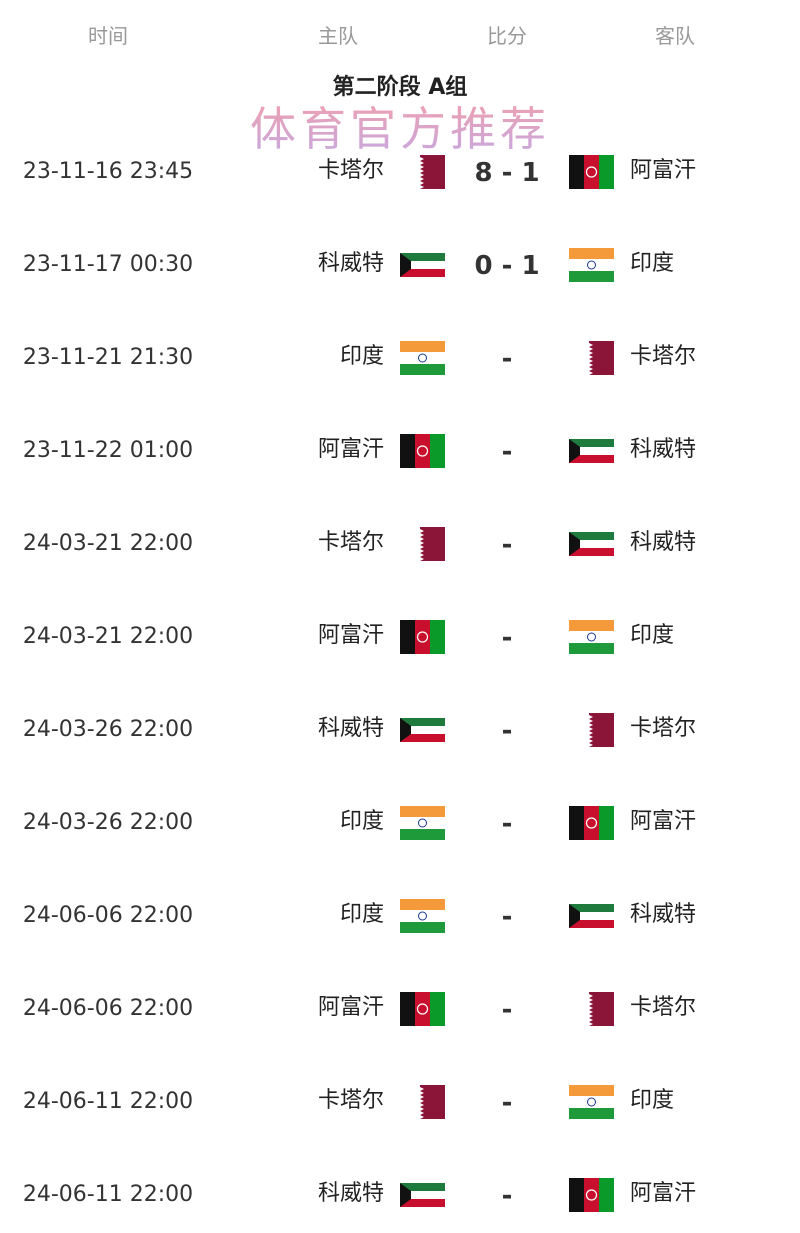  I want to click on group-title: 第二阶段 A组, so click(400, 87).